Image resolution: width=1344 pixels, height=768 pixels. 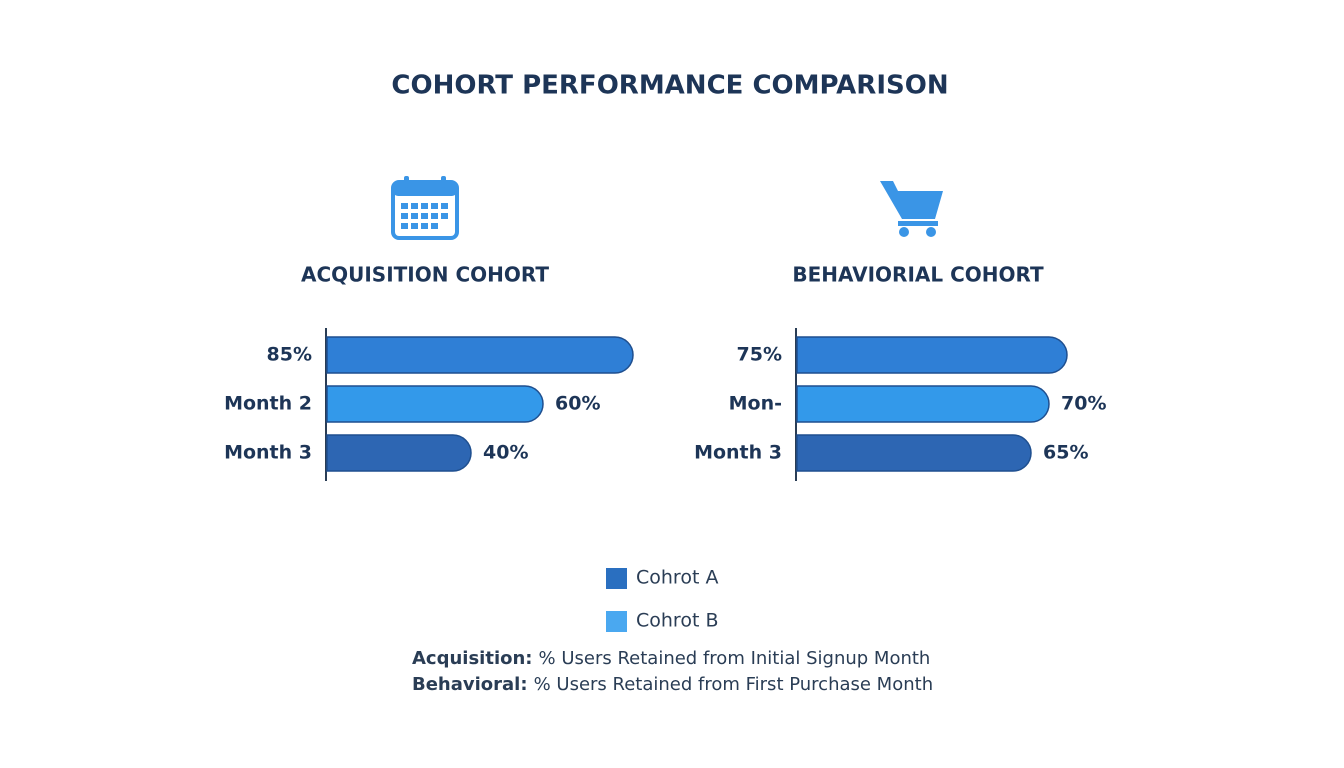 What do you see at coordinates (289, 355) in the screenshot?
I see `value-label: 85%` at bounding box center [289, 355].